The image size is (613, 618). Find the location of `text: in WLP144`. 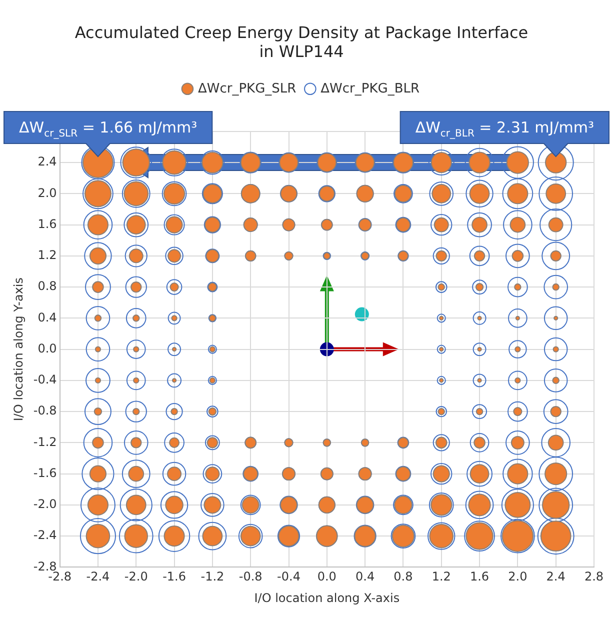

text: in WLP144 is located at coordinates (301, 51).